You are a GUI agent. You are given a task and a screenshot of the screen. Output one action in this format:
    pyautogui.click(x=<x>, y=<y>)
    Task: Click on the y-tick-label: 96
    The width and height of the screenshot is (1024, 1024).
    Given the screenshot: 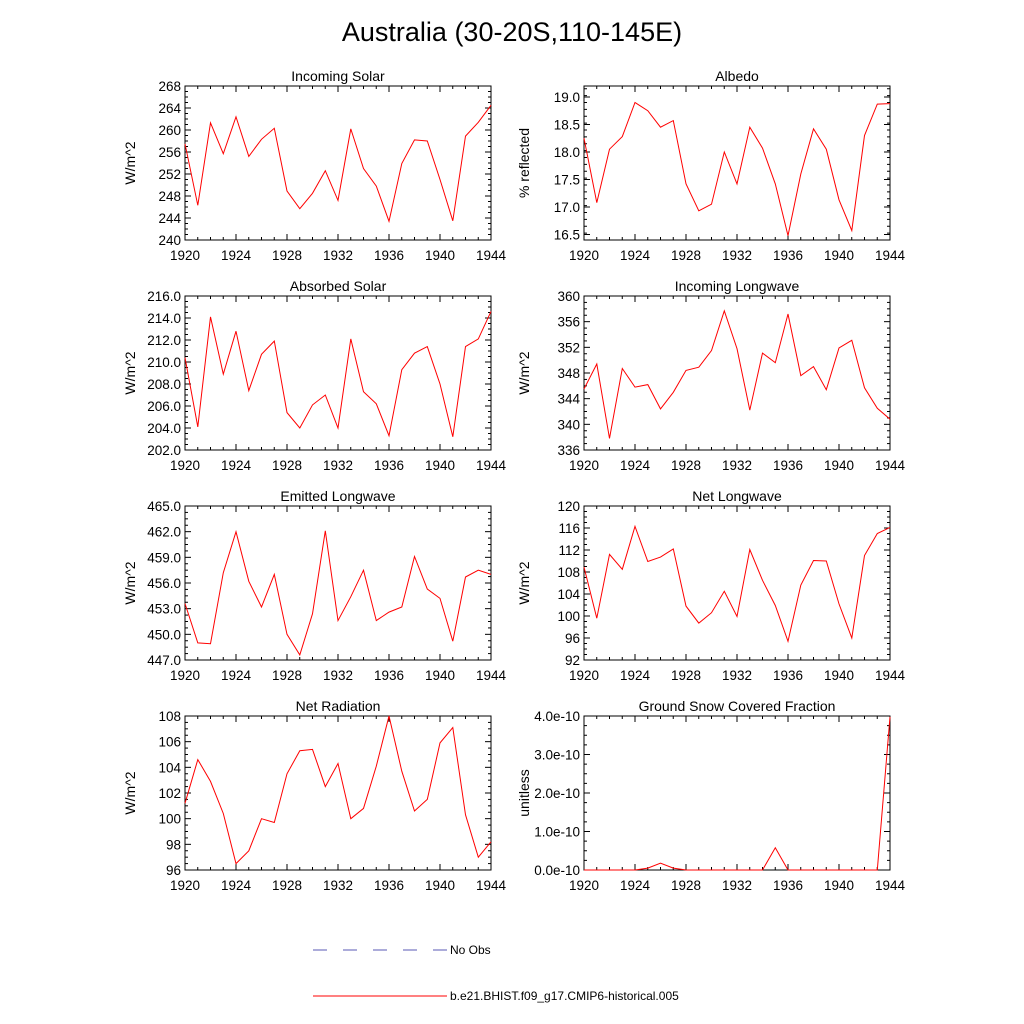 What is the action you would take?
    pyautogui.click(x=572, y=638)
    